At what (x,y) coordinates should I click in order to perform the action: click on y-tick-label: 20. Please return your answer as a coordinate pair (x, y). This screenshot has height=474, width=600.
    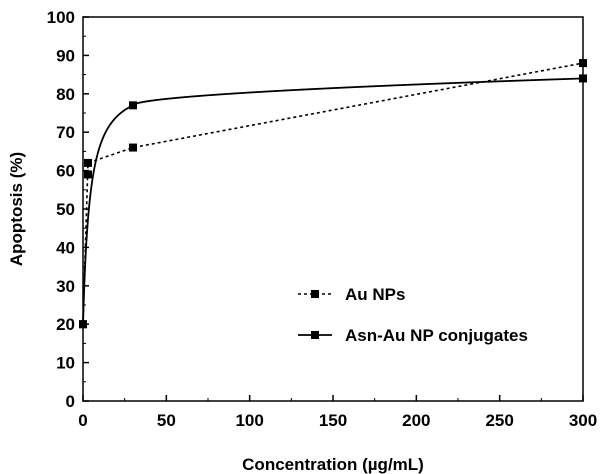
    Looking at the image, I should click on (65, 324).